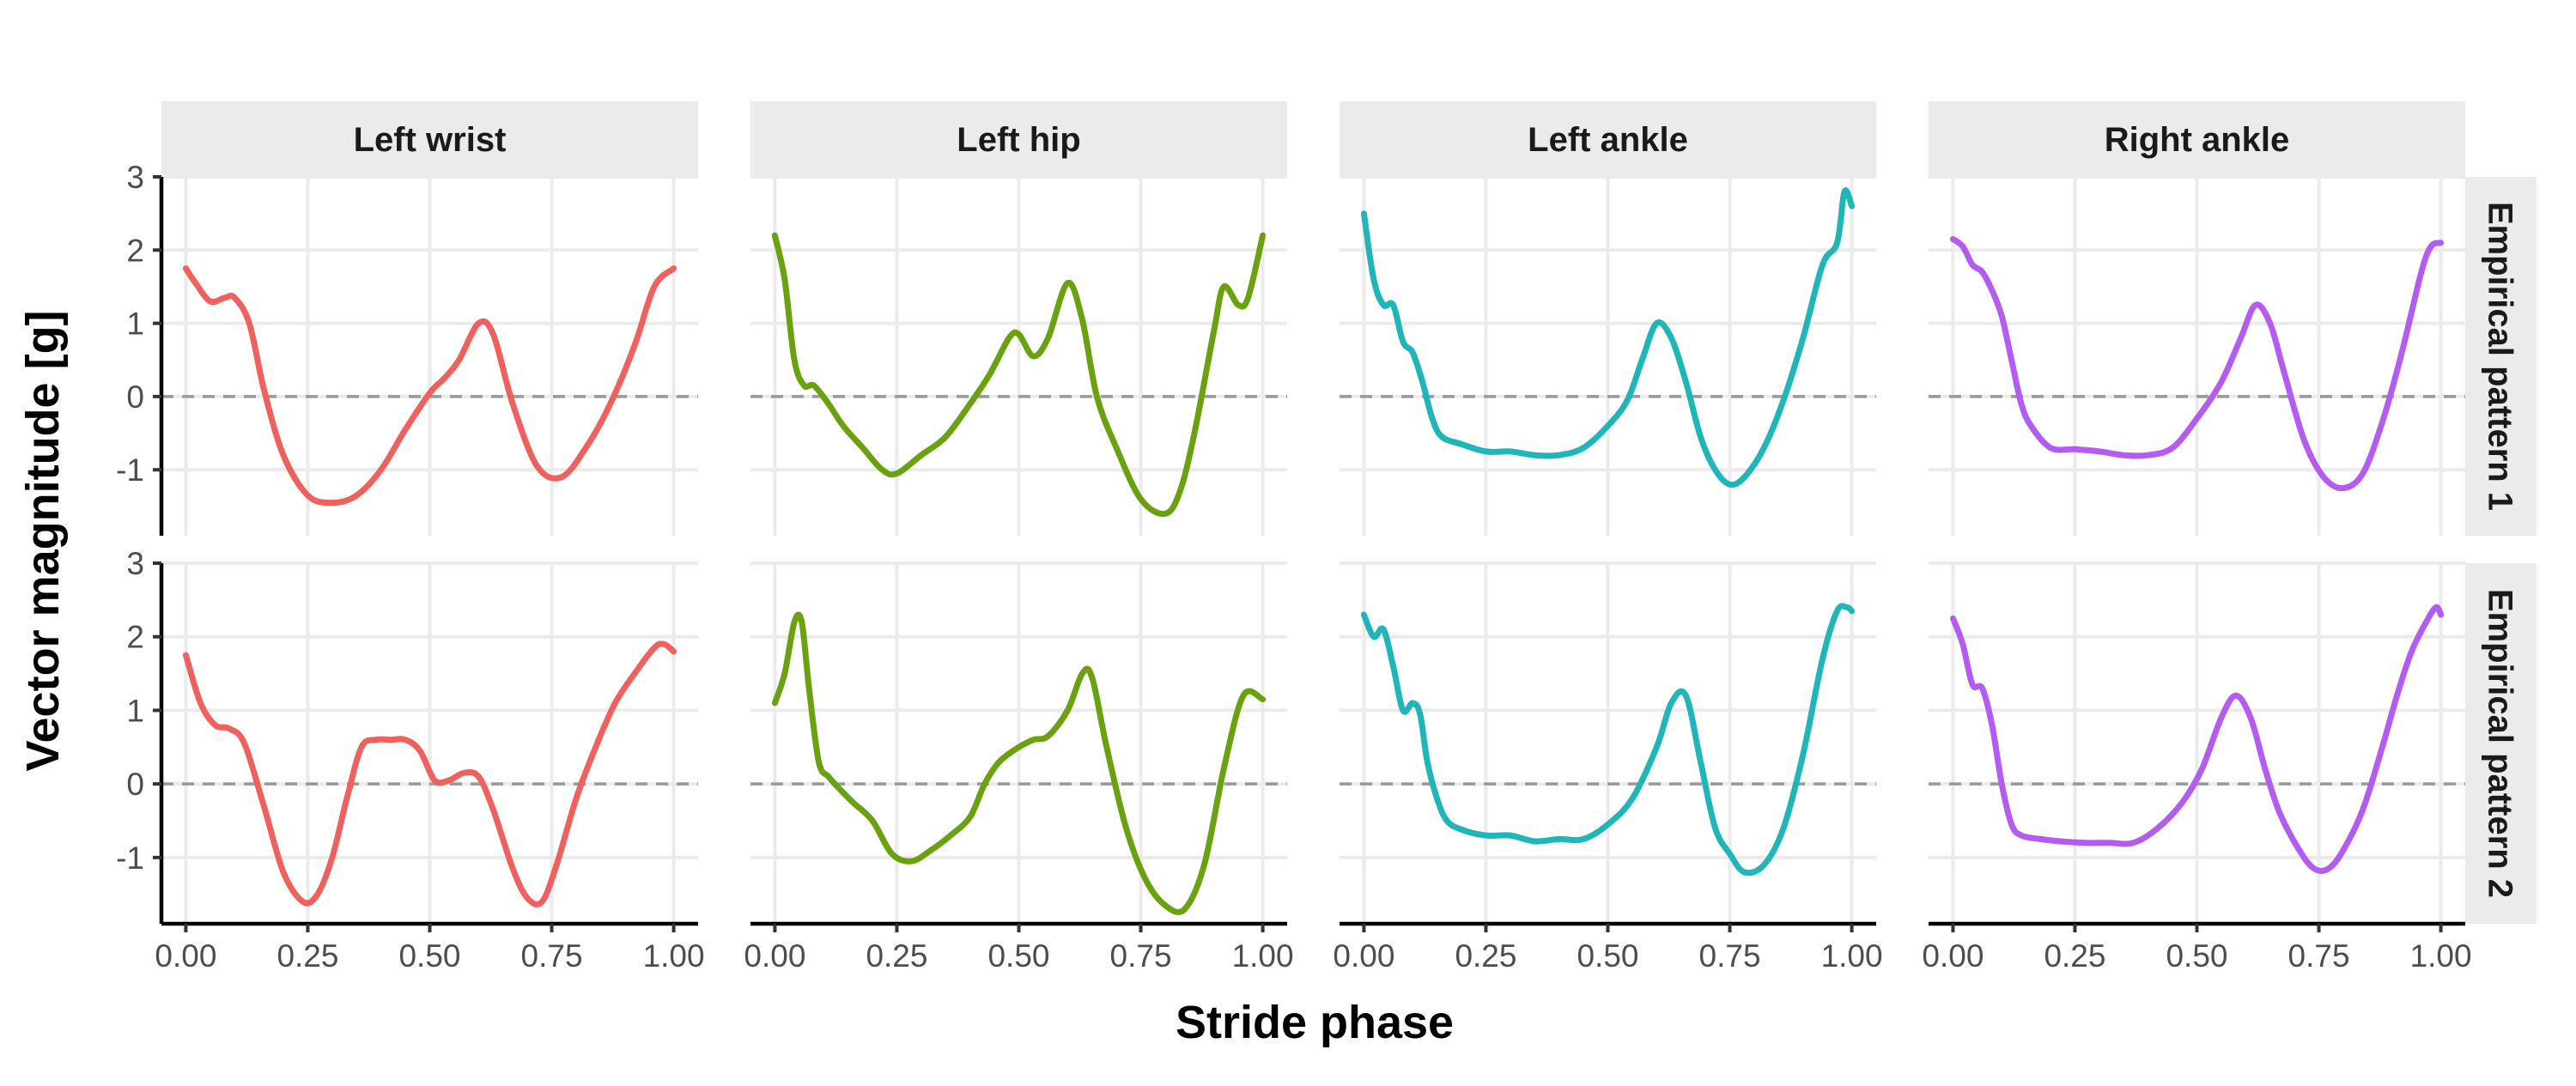 Image resolution: width=2576 pixels, height=1086 pixels. I want to click on panel-empirical-pattern-1-left-ankle, so click(1608, 355).